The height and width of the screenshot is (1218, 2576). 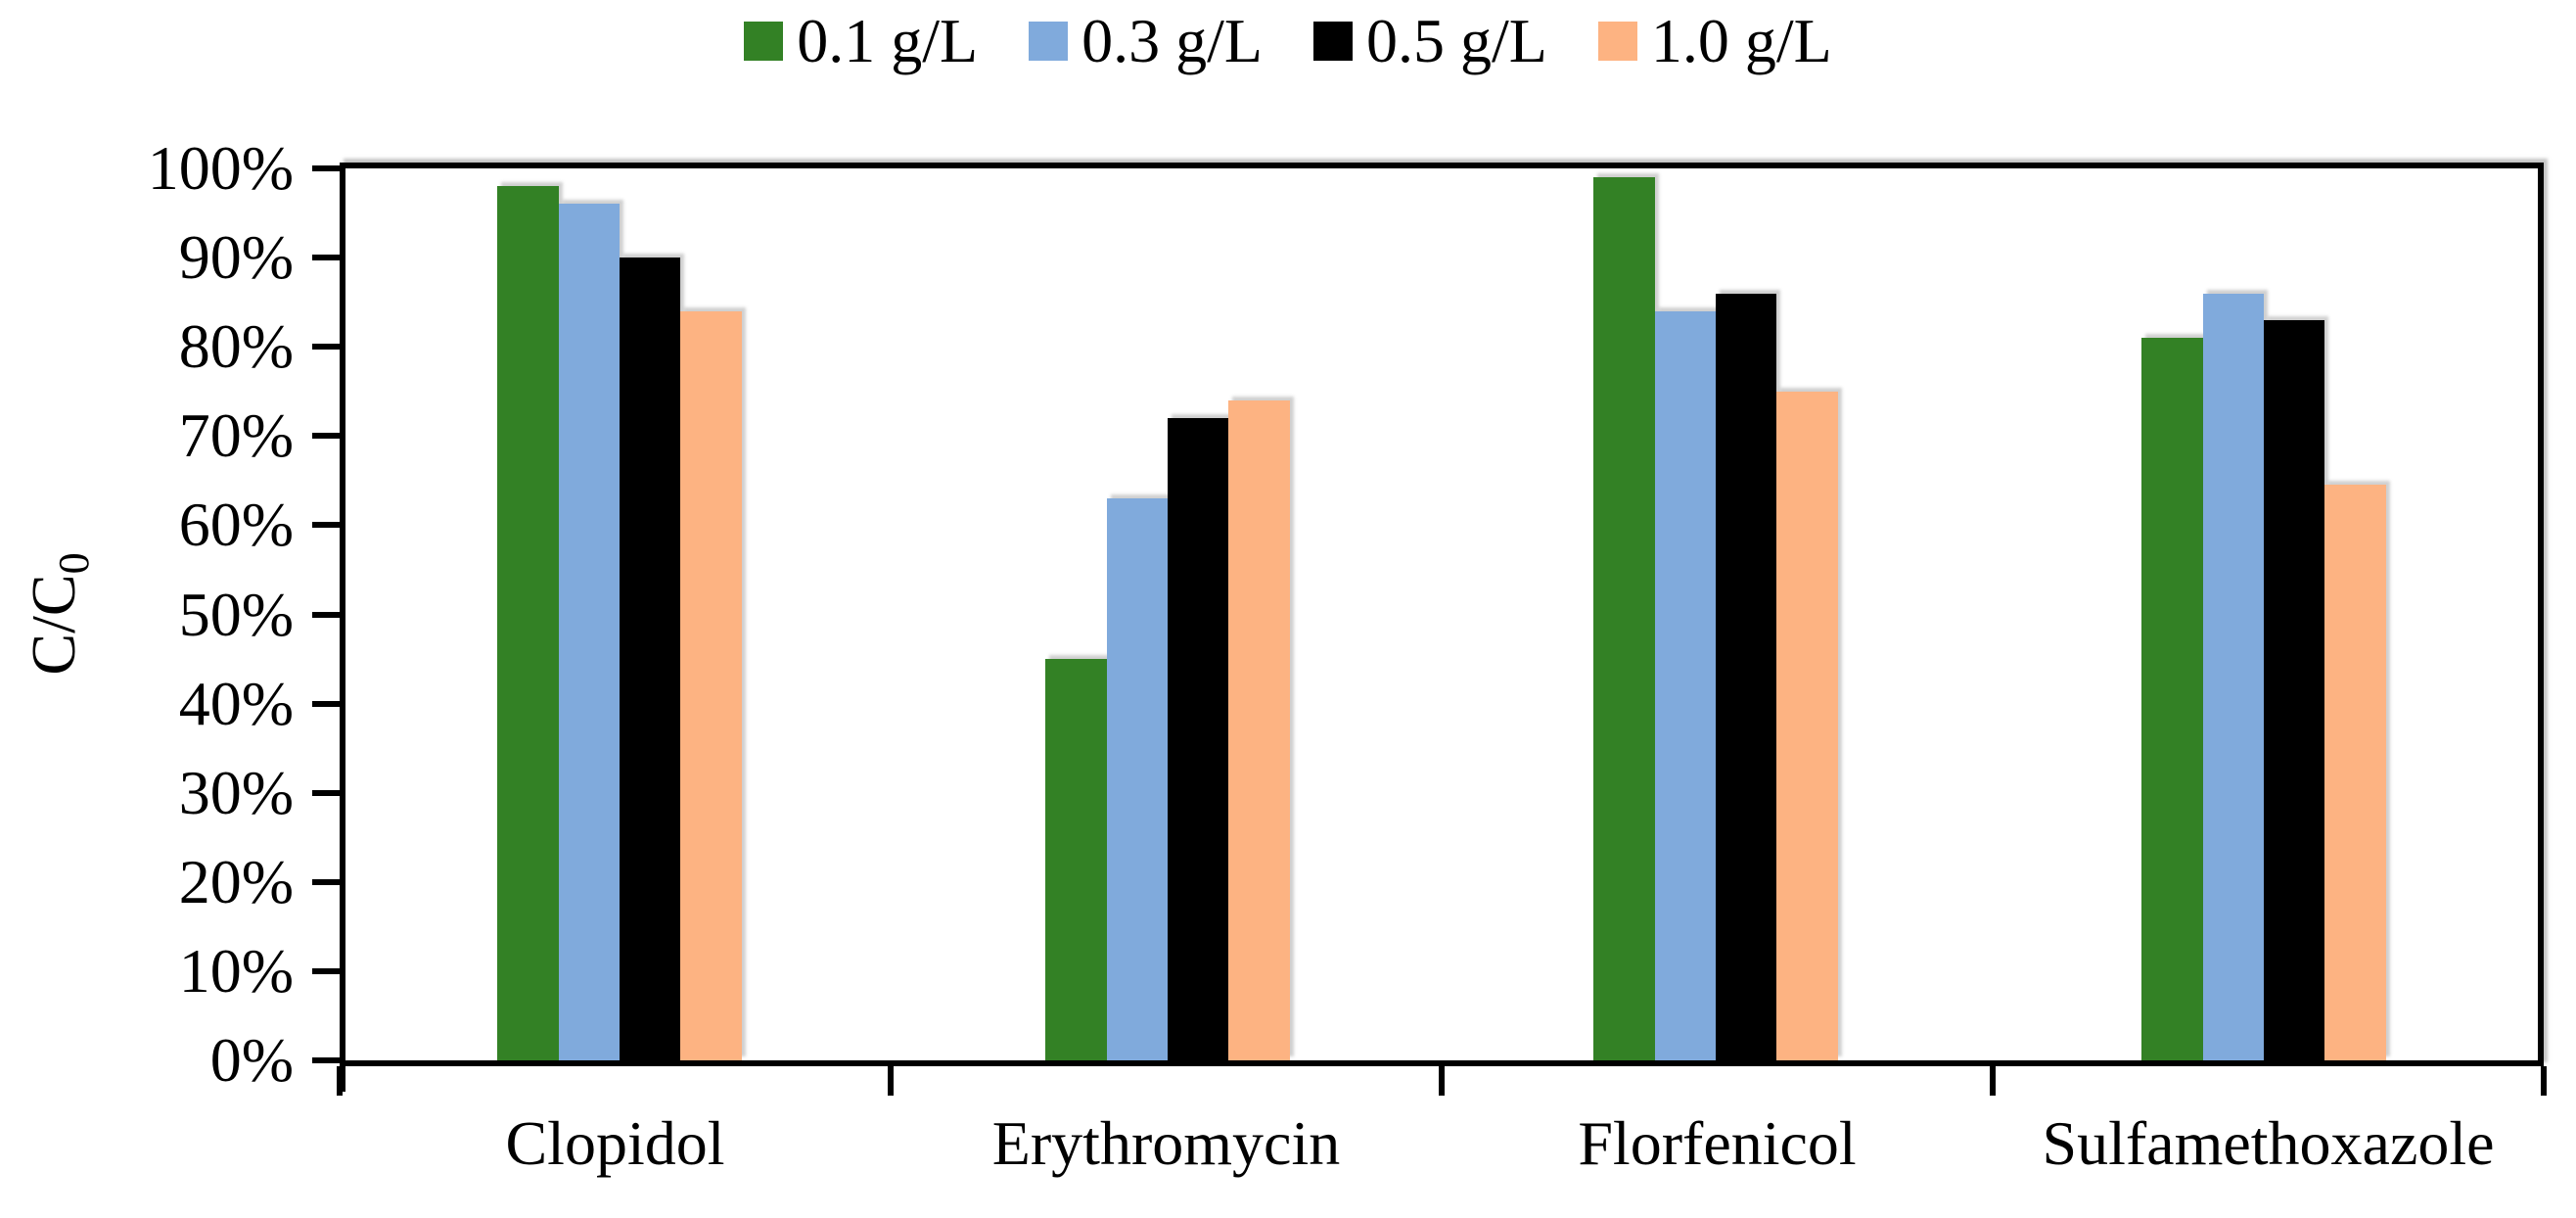 I want to click on legend-label: 0.1 g/L, so click(x=888, y=40).